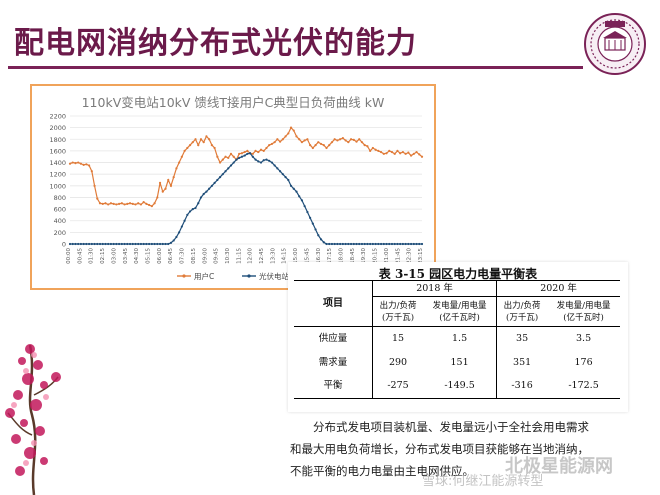  Describe the element at coordinates (342, 256) in the screenshot. I see `x-tick-label: 18:00` at that location.